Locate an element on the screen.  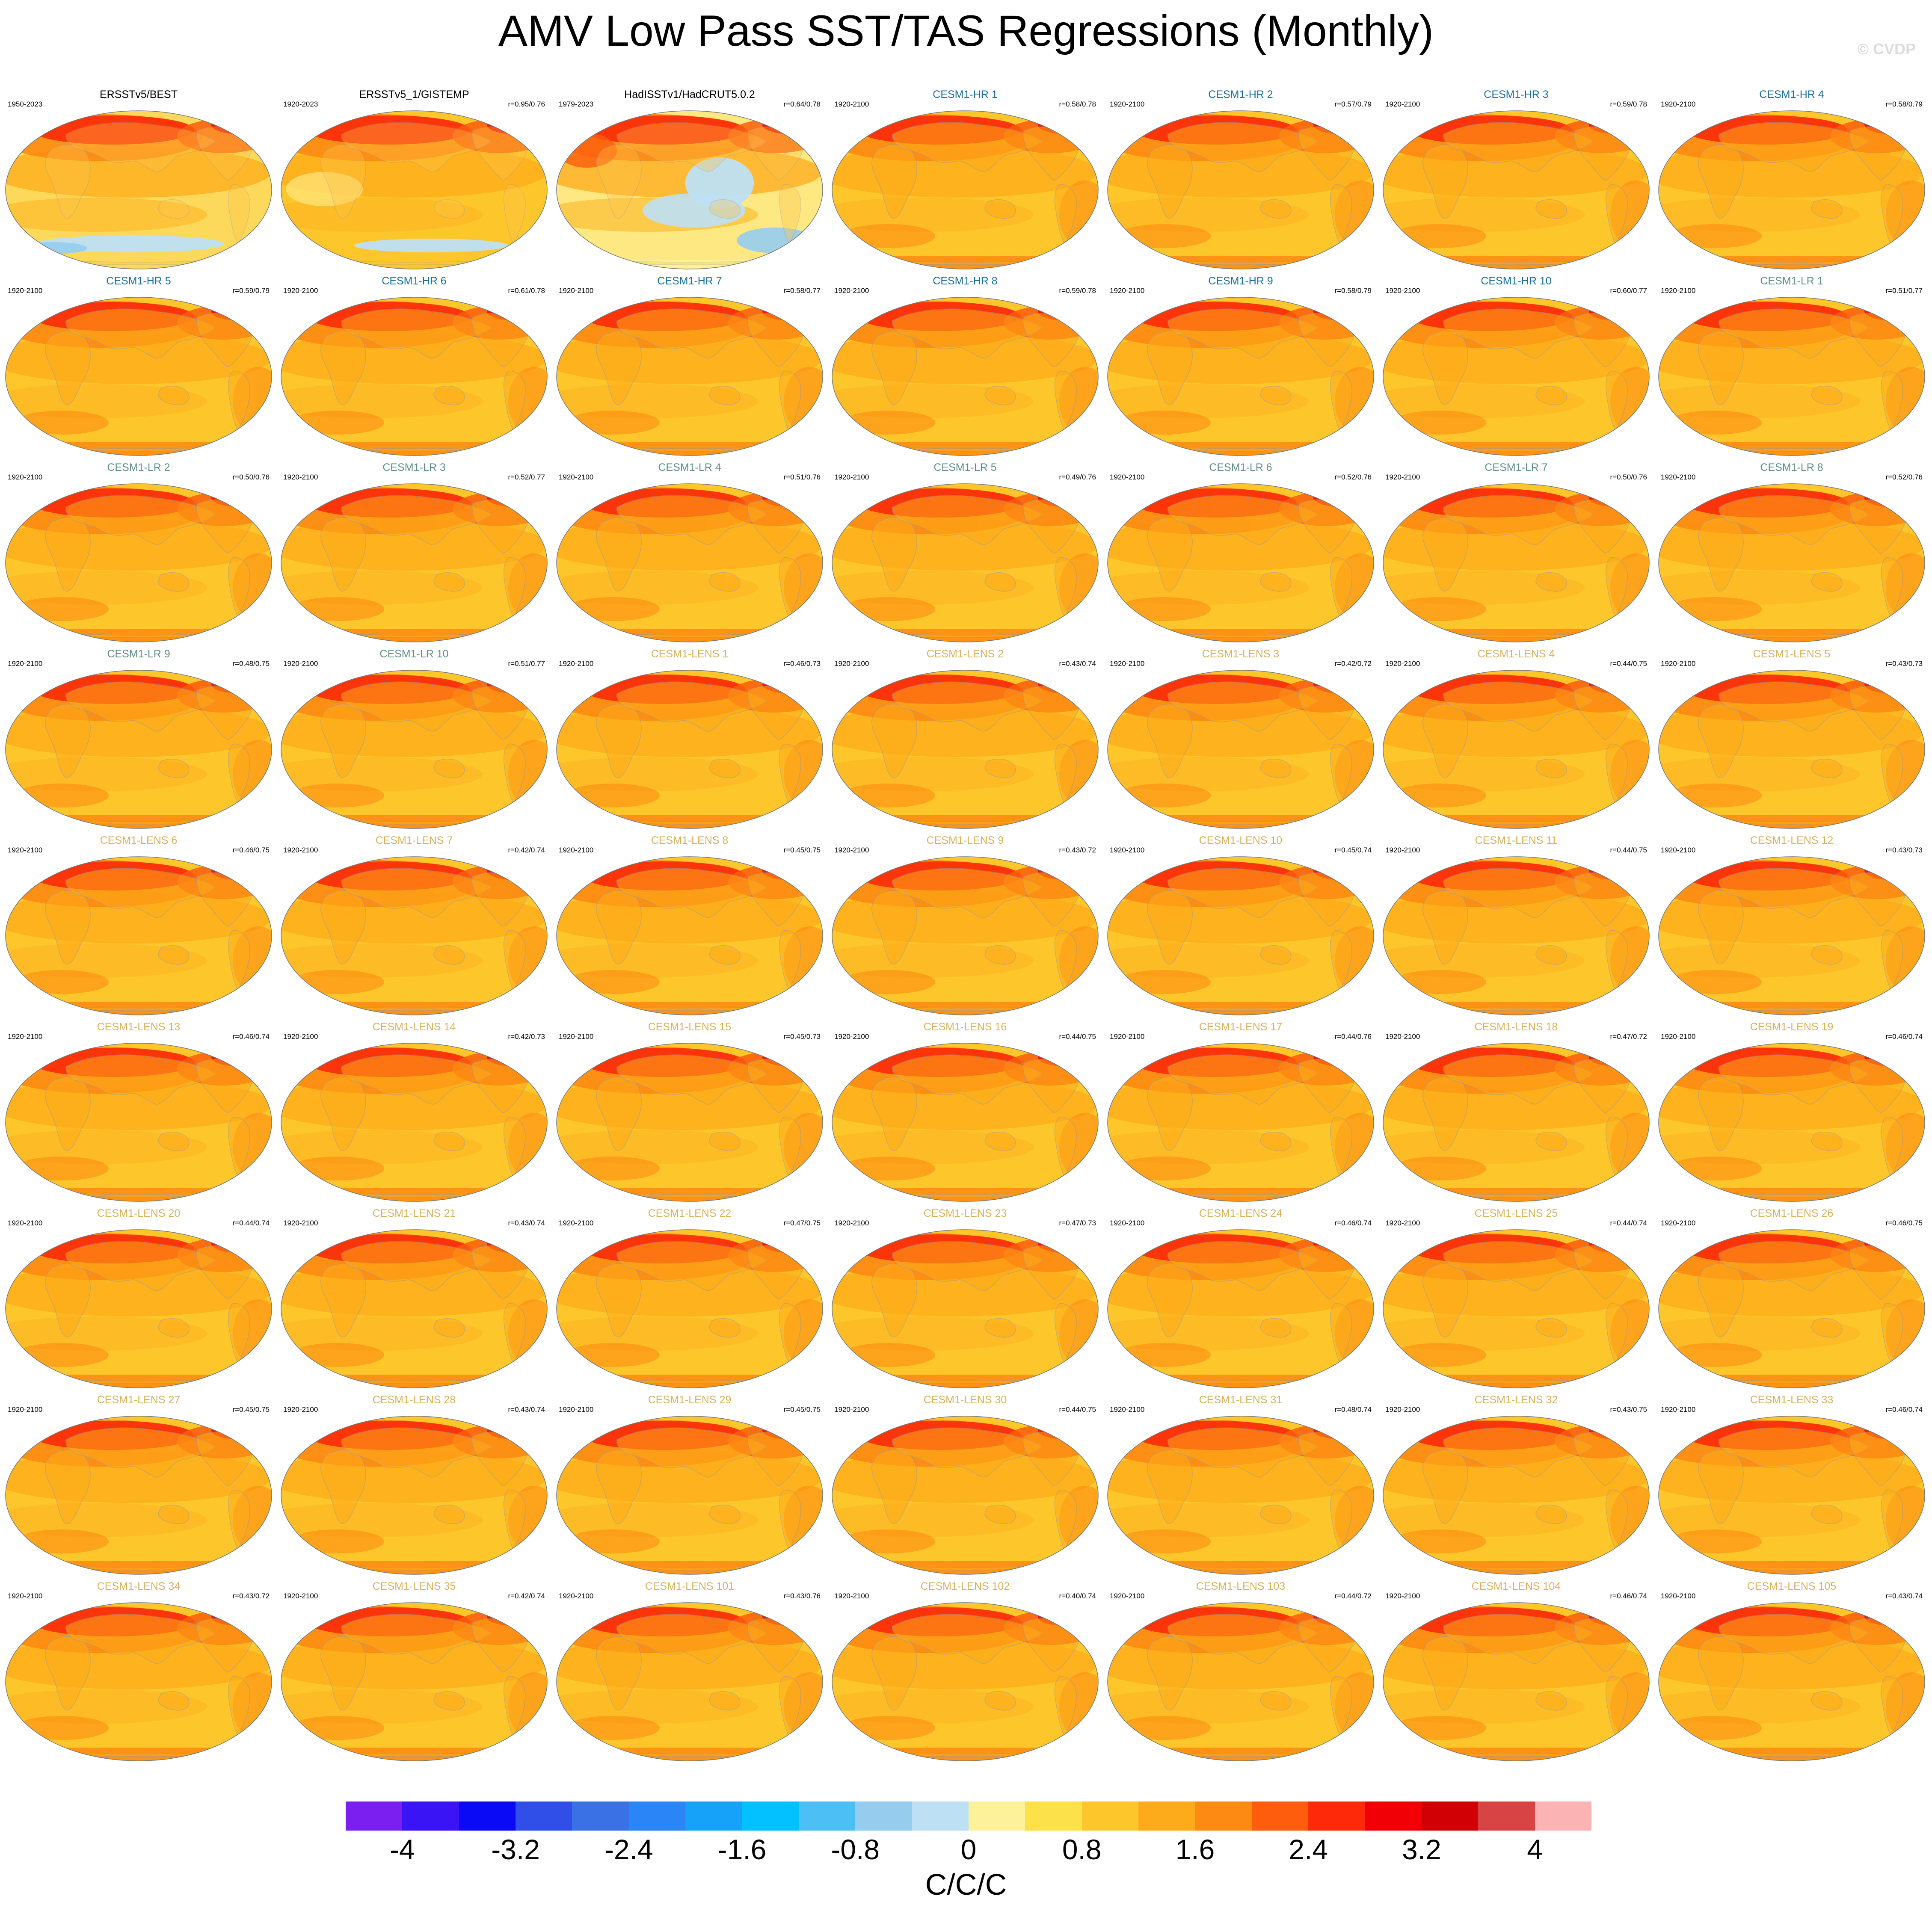
panel-title: CESM1-LR 10 is located at coordinates (414, 654).